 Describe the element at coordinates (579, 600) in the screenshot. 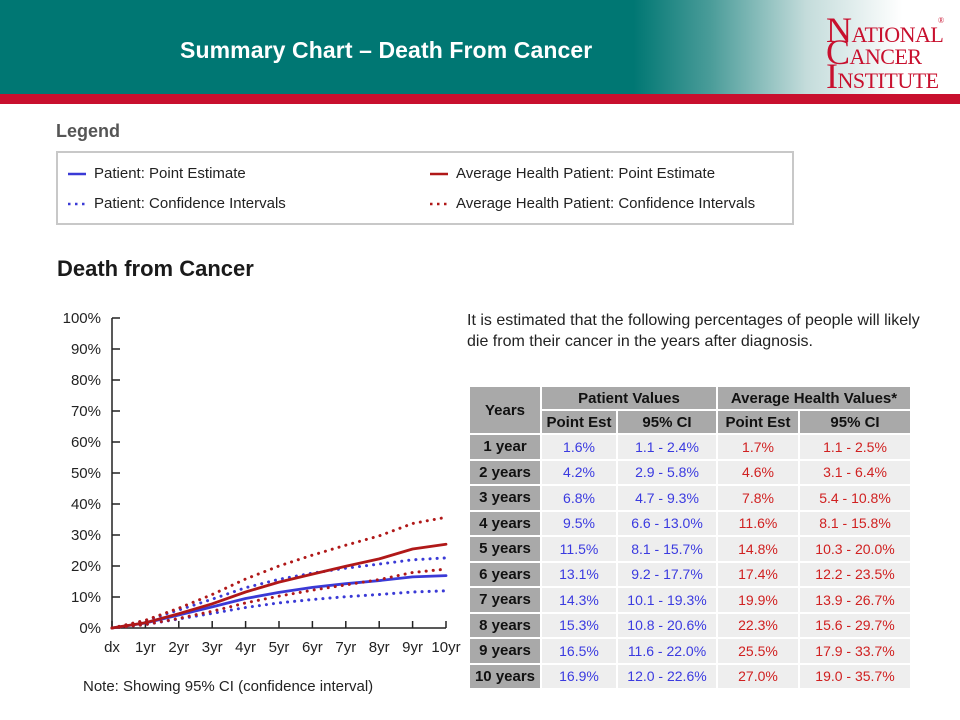

I see `cell-patient-point: 14.3%` at that location.